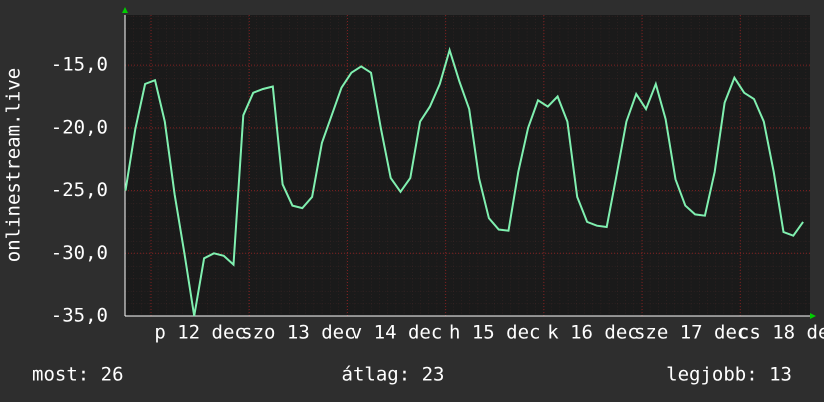 This screenshot has width=824, height=402. Describe the element at coordinates (79, 127) in the screenshot. I see `y-tick-label: -20,0` at that location.